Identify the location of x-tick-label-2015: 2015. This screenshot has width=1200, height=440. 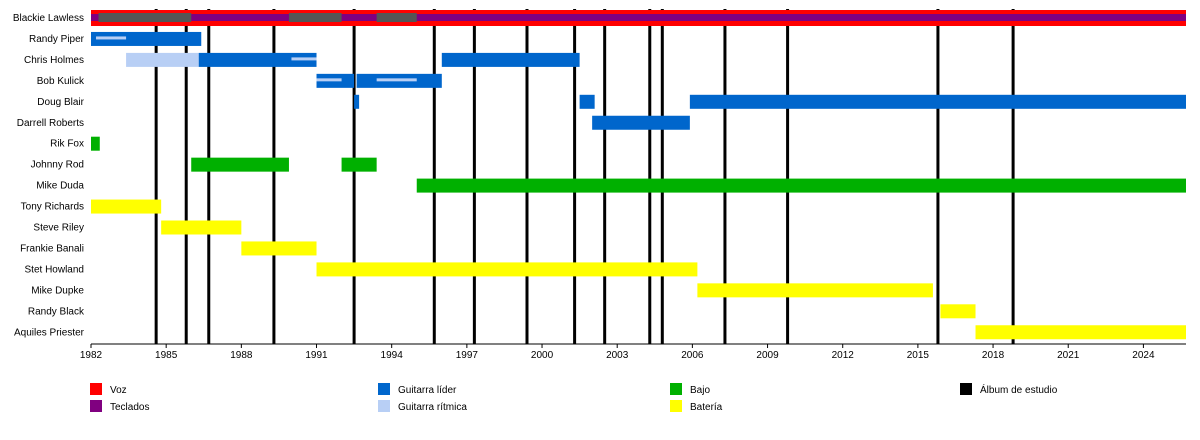
(918, 355).